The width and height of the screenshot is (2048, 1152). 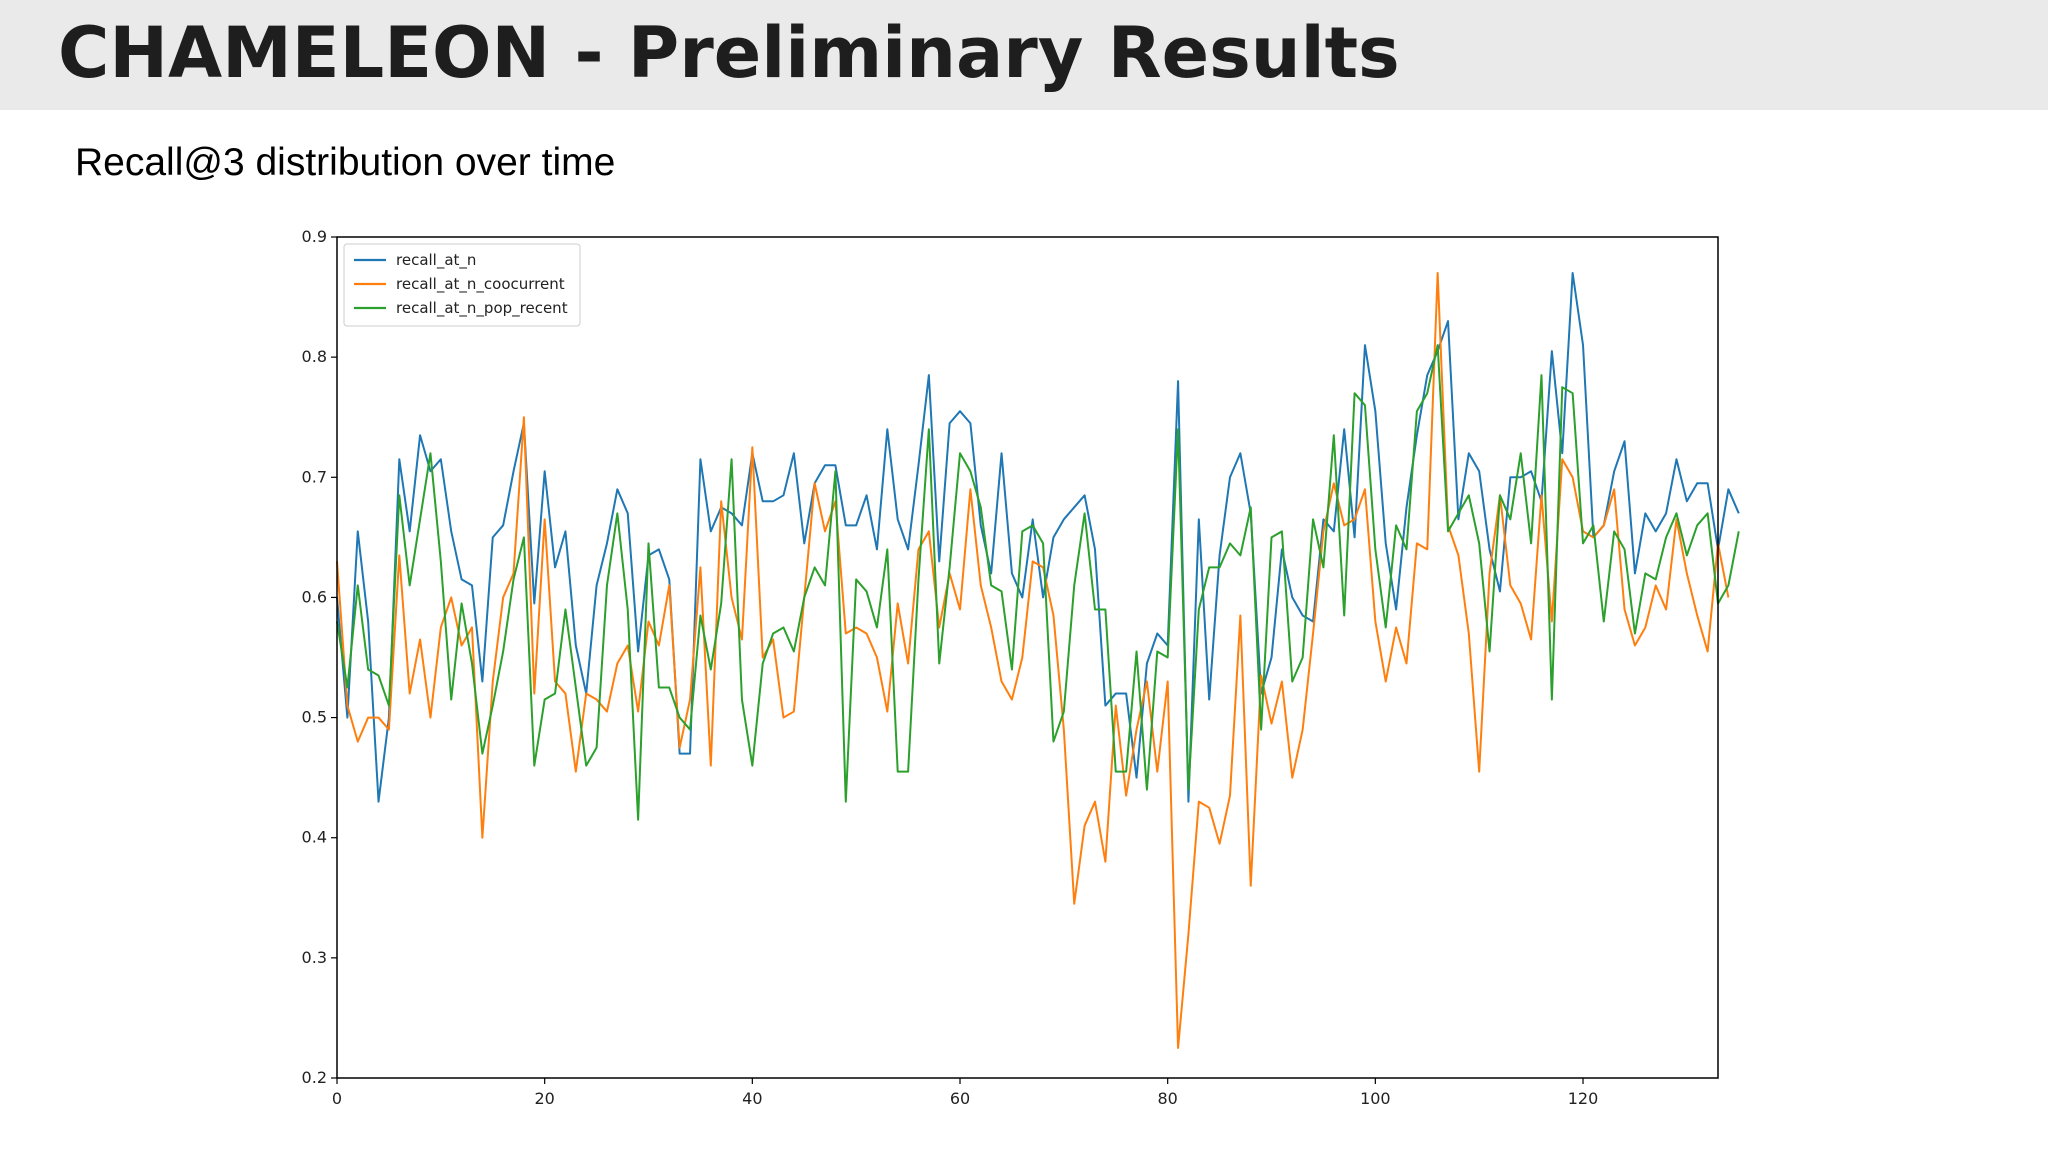 I want to click on x-tick-label: 40, so click(x=752, y=1098).